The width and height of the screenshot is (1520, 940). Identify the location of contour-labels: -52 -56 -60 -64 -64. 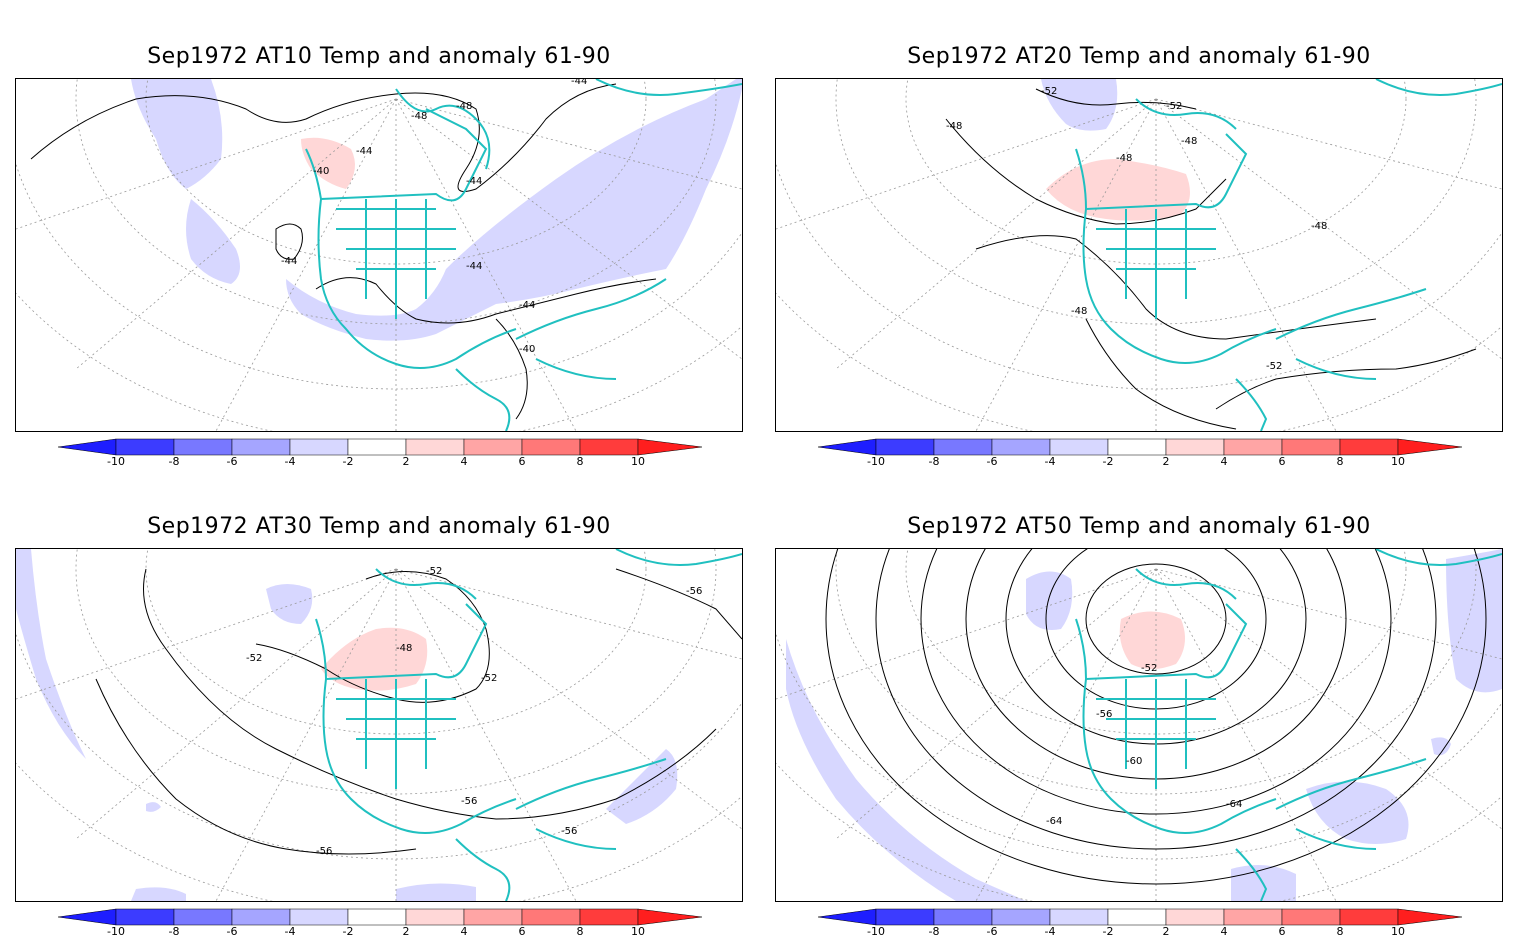
(1144, 745).